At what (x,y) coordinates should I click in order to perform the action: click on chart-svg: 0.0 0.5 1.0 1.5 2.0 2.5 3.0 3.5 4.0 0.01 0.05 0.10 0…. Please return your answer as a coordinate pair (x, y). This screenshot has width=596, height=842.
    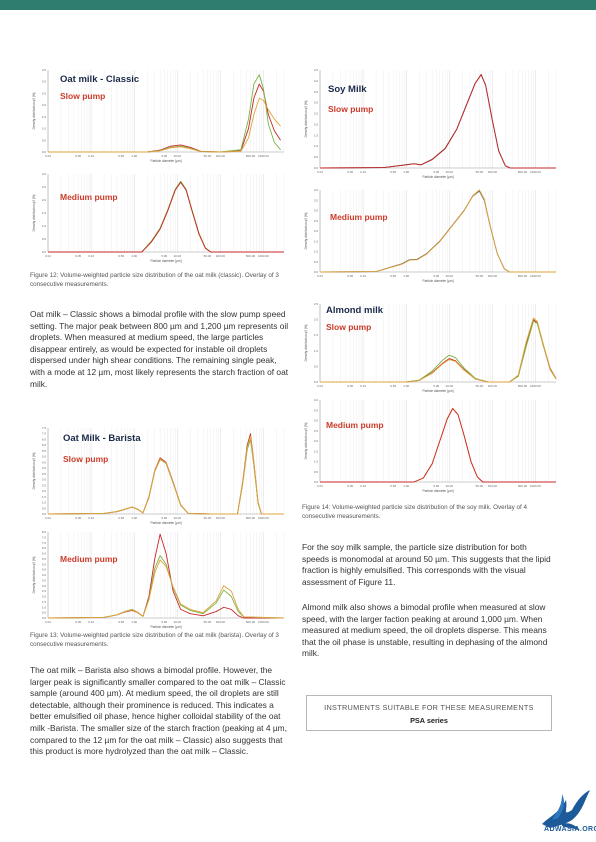
    Looking at the image, I should click on (430, 235).